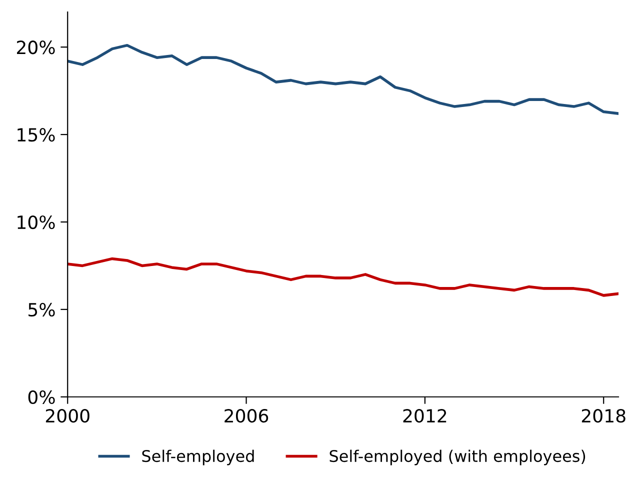 This screenshot has height=484, width=626. Describe the element at coordinates (35, 47) in the screenshot. I see `y-tick-label: 20%` at that location.